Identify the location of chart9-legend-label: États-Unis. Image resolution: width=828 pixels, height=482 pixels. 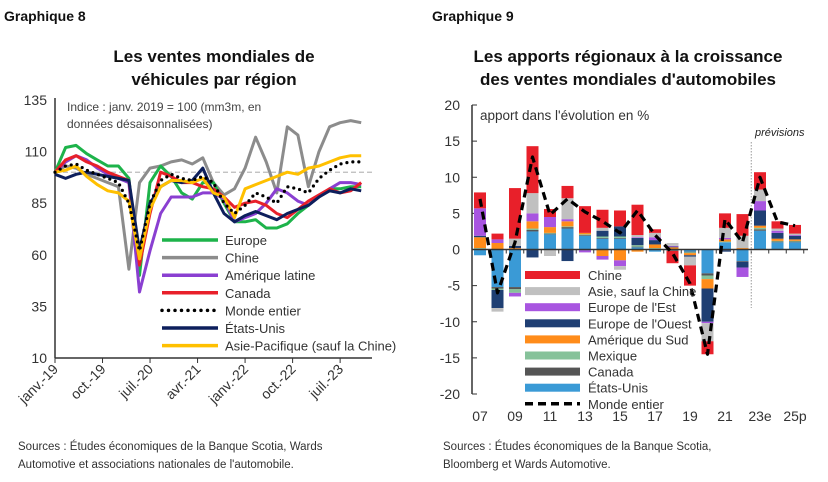
(618, 388).